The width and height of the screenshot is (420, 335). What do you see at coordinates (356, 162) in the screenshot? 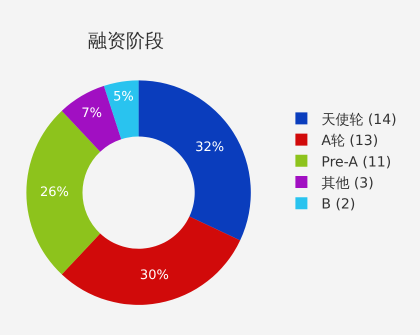
I see `legend-label: Pre-A (11)` at bounding box center [356, 162].